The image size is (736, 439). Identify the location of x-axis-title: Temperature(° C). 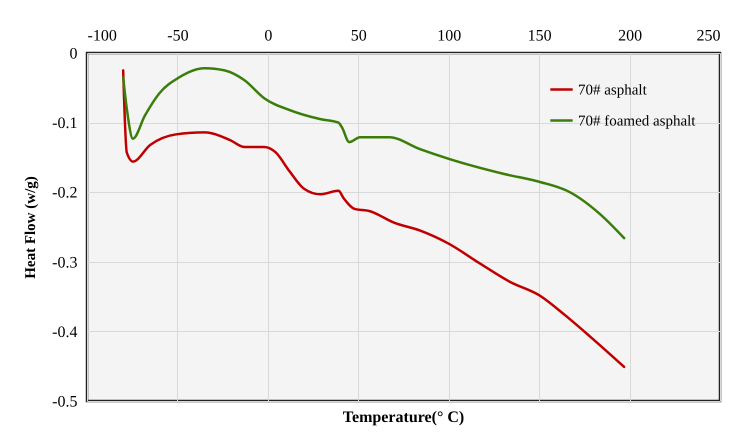
(403, 417).